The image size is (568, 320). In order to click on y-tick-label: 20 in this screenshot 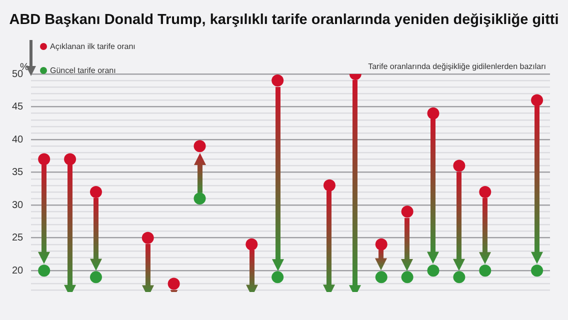, I will do `click(18, 270)`.